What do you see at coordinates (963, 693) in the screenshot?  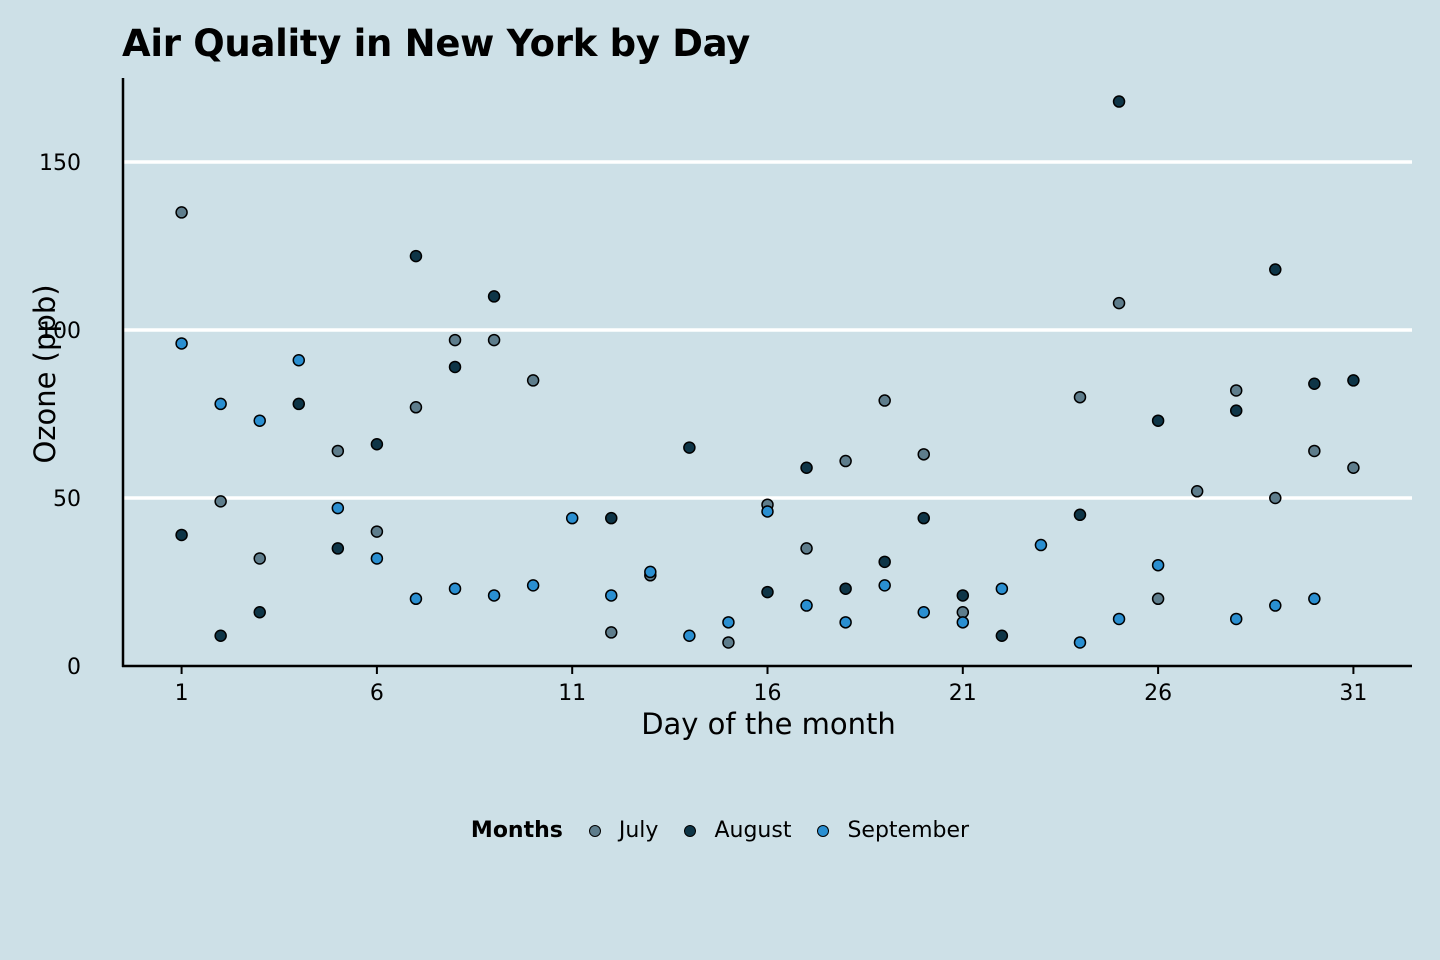 I see `x-tick-label-21: 21` at bounding box center [963, 693].